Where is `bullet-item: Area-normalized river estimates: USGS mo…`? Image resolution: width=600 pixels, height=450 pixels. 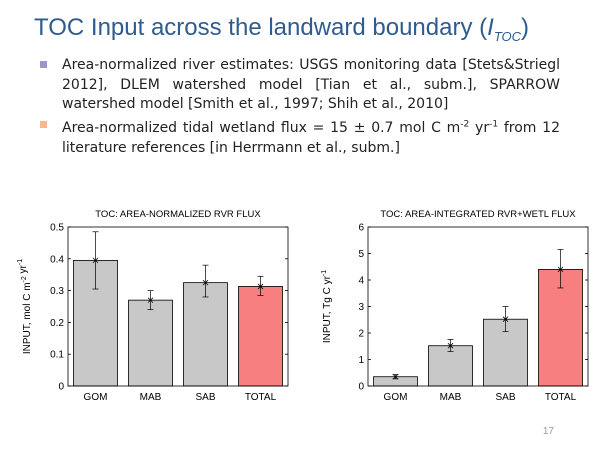
bullet-item: Area-normalized river estimates: USGS mo… is located at coordinates (300, 85).